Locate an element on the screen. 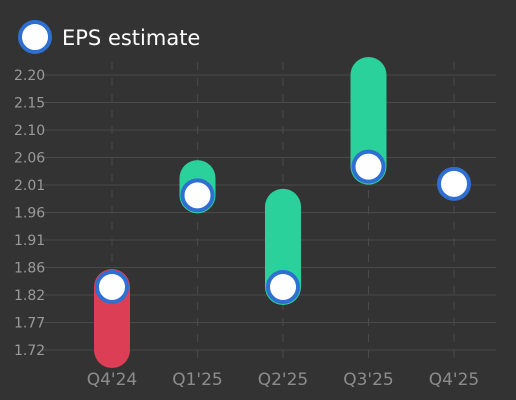 The width and height of the screenshot is (516, 400). y-tick-label: 2.01 is located at coordinates (29, 186).